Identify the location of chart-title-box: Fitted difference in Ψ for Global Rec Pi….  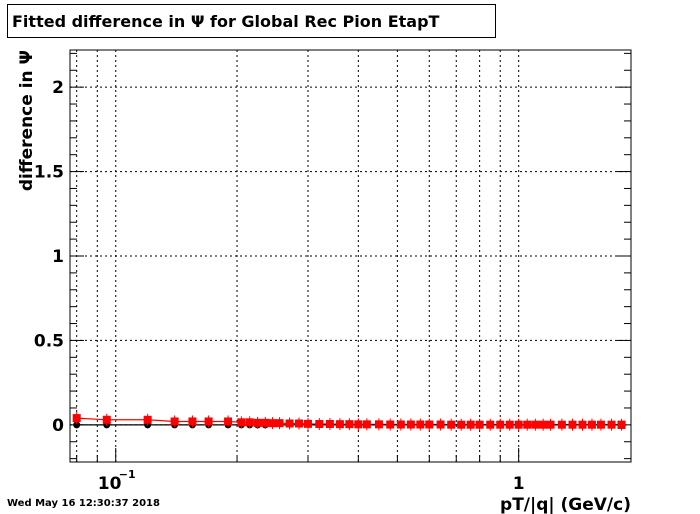
(251, 21).